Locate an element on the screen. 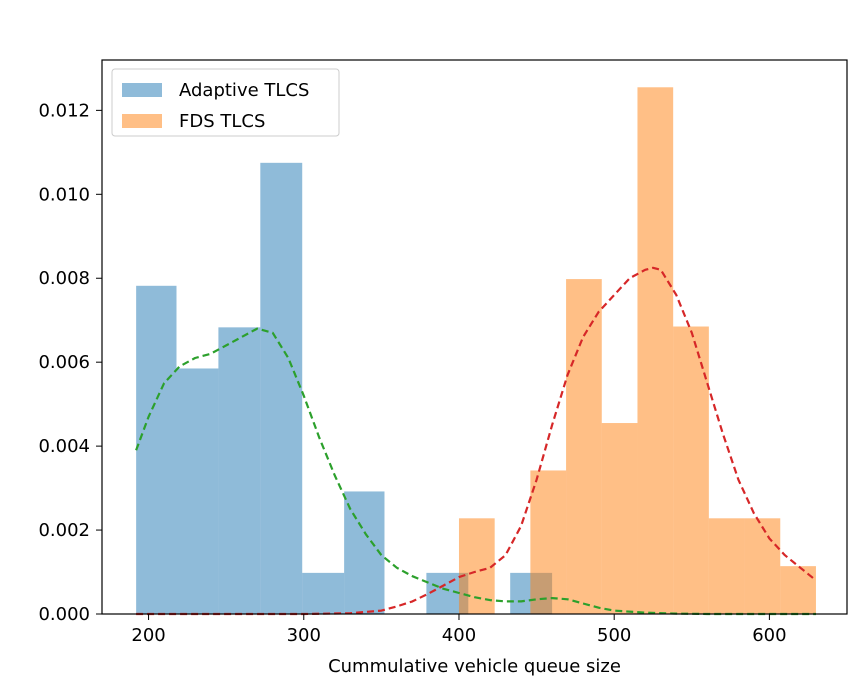 This screenshot has width=868, height=685. legend: Adaptive TLCS FDS TLCS is located at coordinates (225, 102).